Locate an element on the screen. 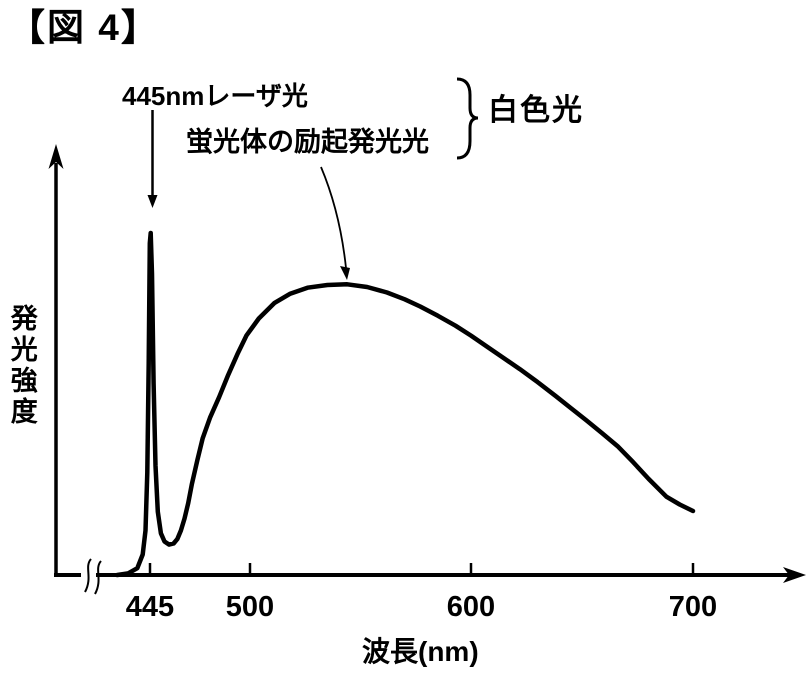 The width and height of the screenshot is (812, 684). x-tick-label-445: 445 is located at coordinates (150, 607).